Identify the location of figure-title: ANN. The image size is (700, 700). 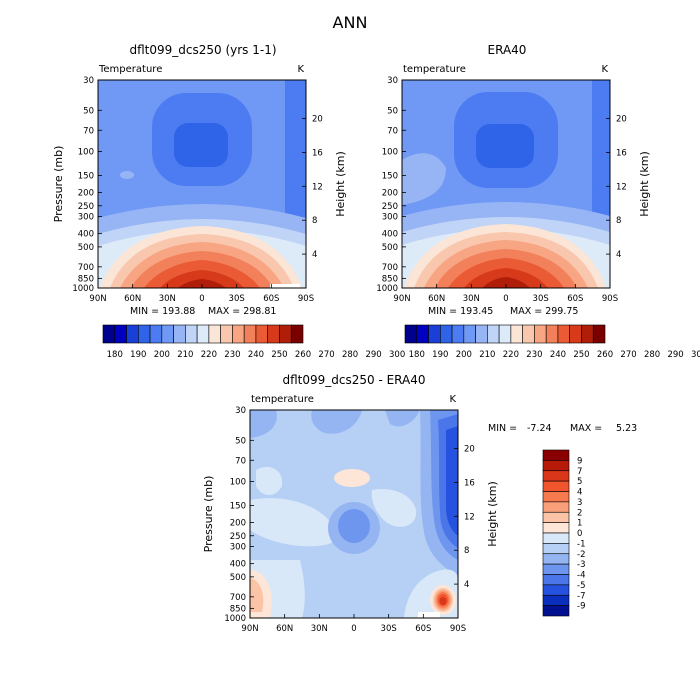
(350, 22).